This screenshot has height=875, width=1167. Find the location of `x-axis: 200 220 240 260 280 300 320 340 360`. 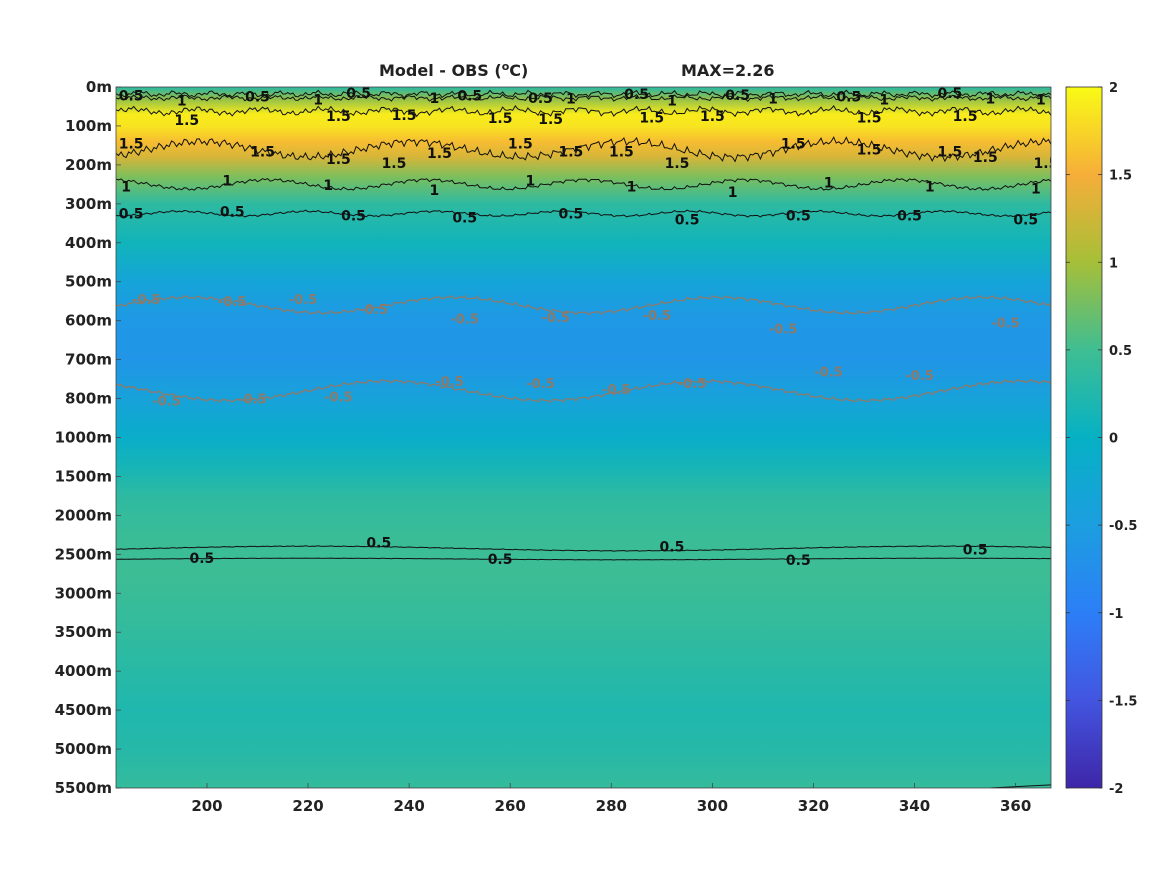

x-axis: 200 220 240 260 280 300 320 340 360 is located at coordinates (611, 799).